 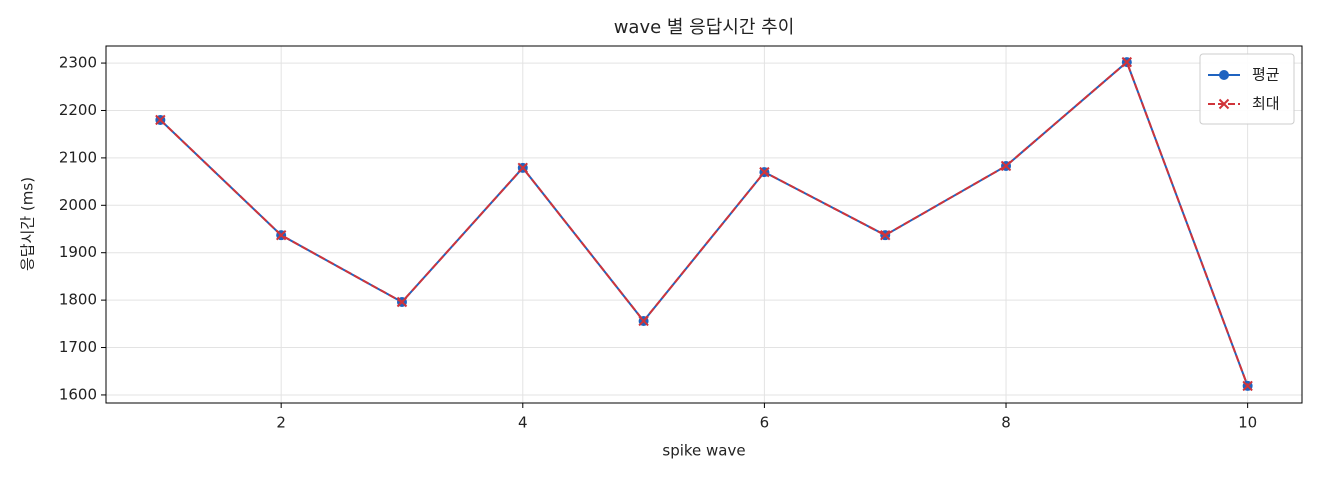 I want to click on y-tick-label: 1900, so click(x=78, y=252).